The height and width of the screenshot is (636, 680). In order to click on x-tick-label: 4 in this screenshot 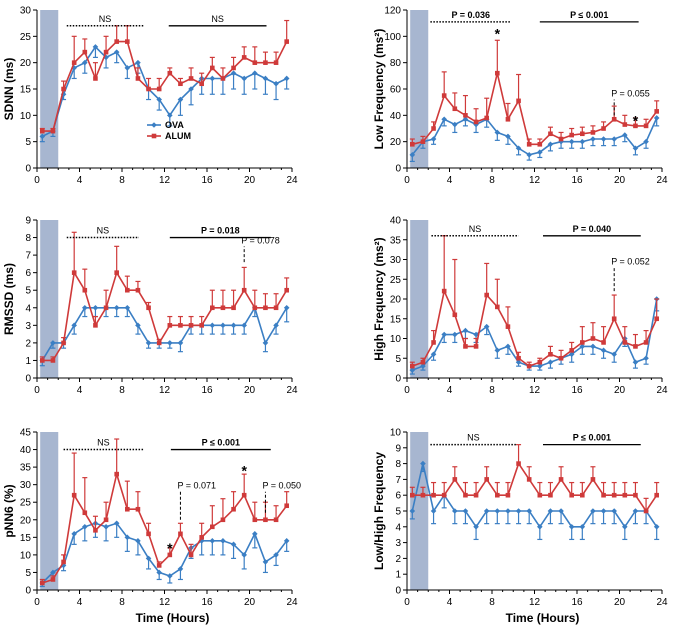, I will do `click(450, 180)`.